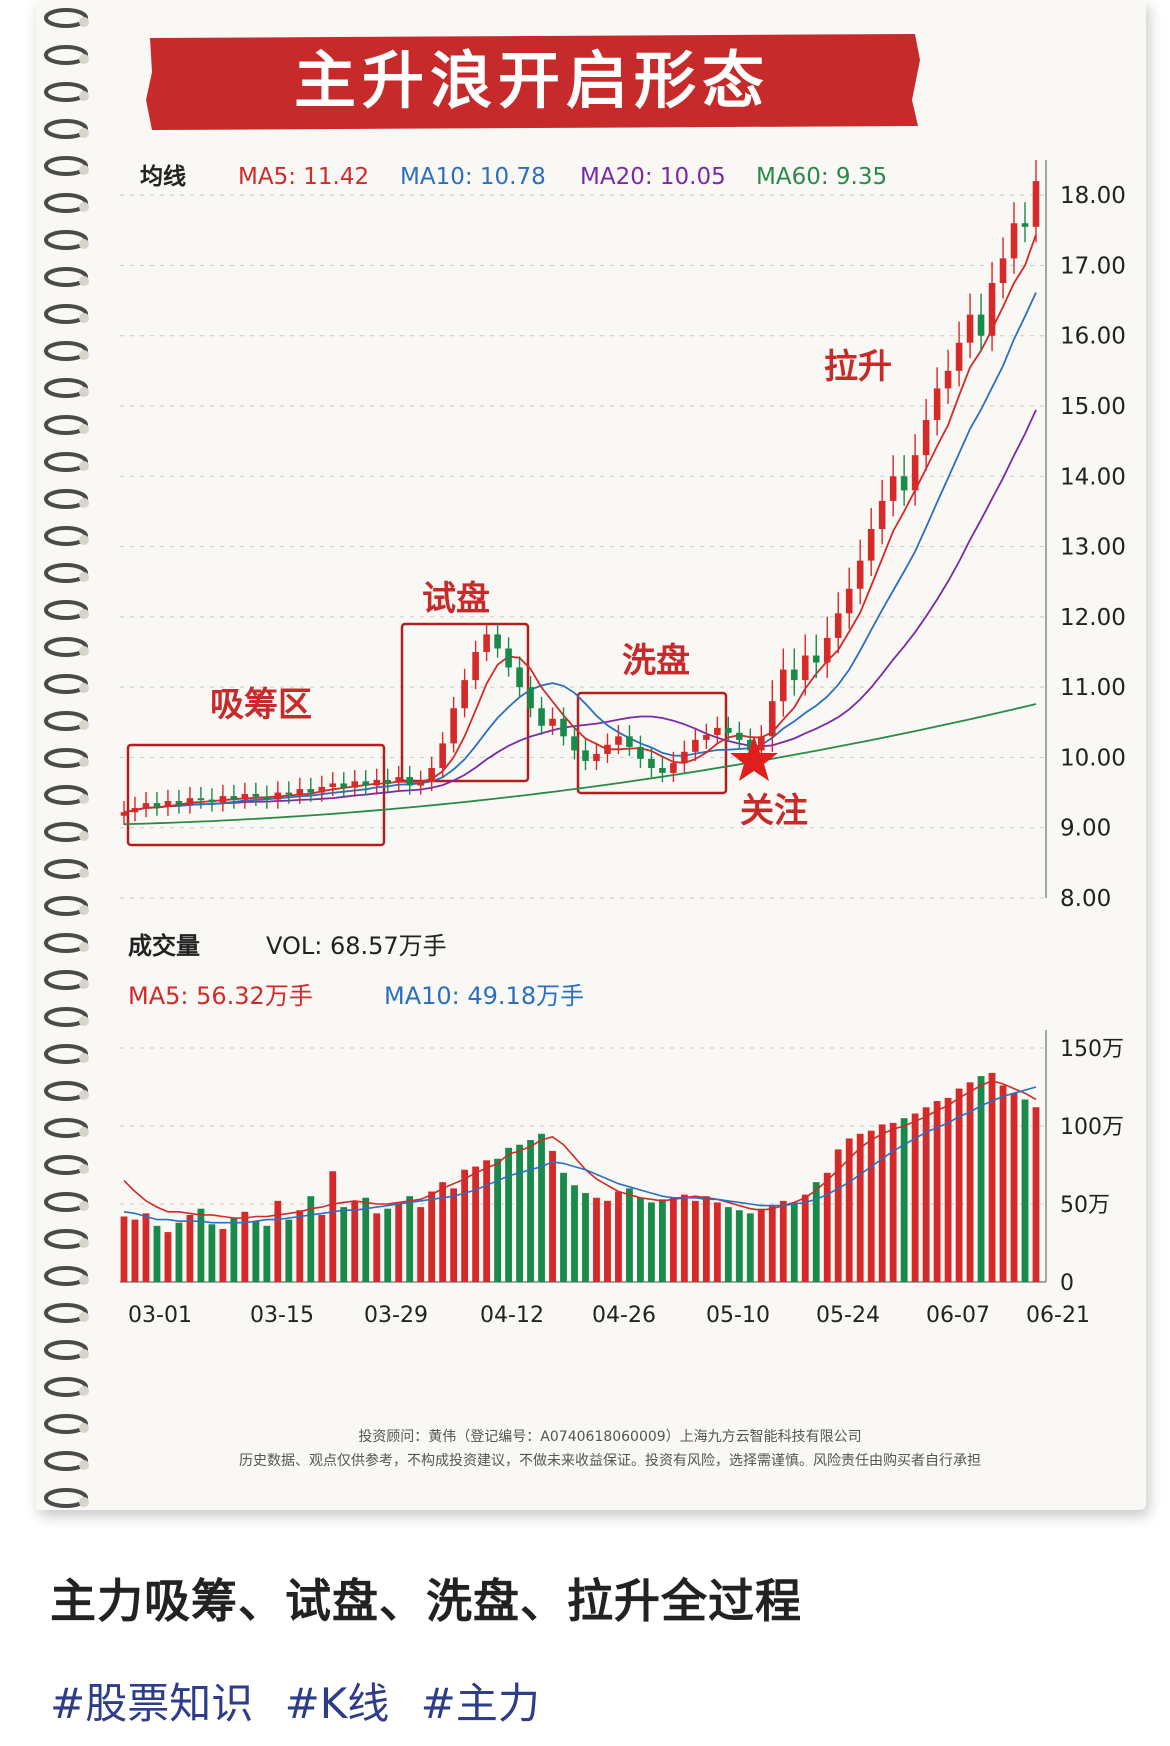  Describe the element at coordinates (256, 795) in the screenshot. I see `accumulate-box` at that location.